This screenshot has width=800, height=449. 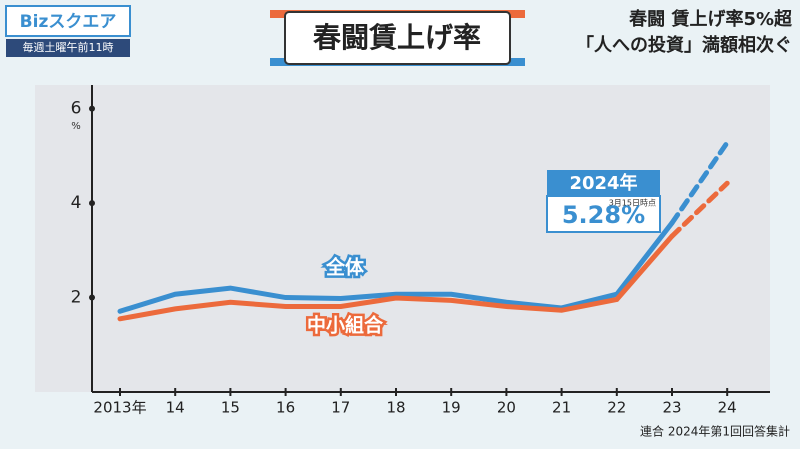 What do you see at coordinates (616, 408) in the screenshot?
I see `x-tick-label: 22` at bounding box center [616, 408].